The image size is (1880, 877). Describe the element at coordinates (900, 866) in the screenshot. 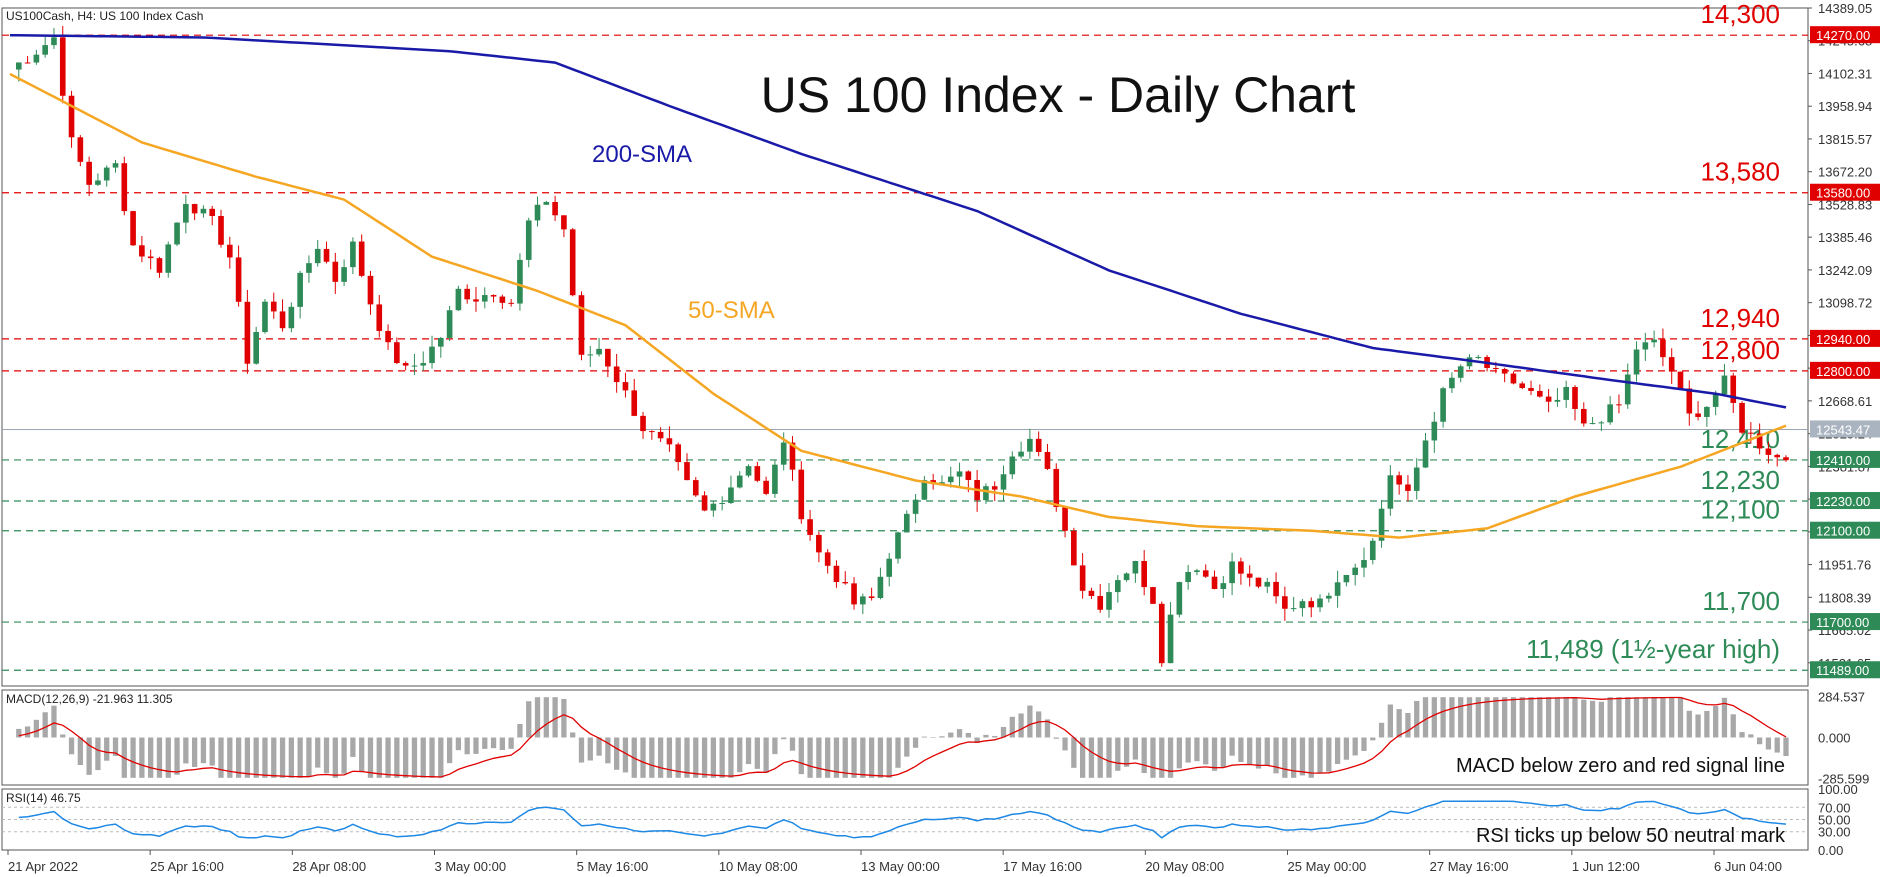

I see `x-tick-label: 13 May 00:00` at that location.